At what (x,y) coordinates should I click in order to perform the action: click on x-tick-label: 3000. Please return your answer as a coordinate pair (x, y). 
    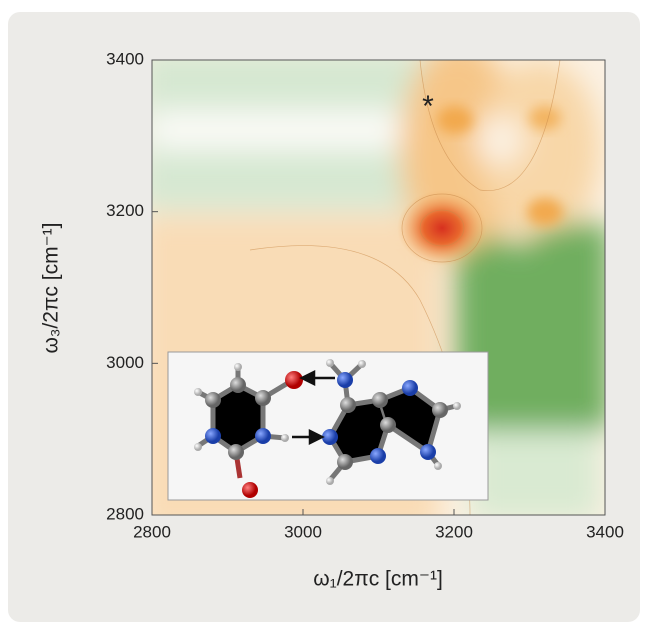
    Looking at the image, I should click on (303, 531).